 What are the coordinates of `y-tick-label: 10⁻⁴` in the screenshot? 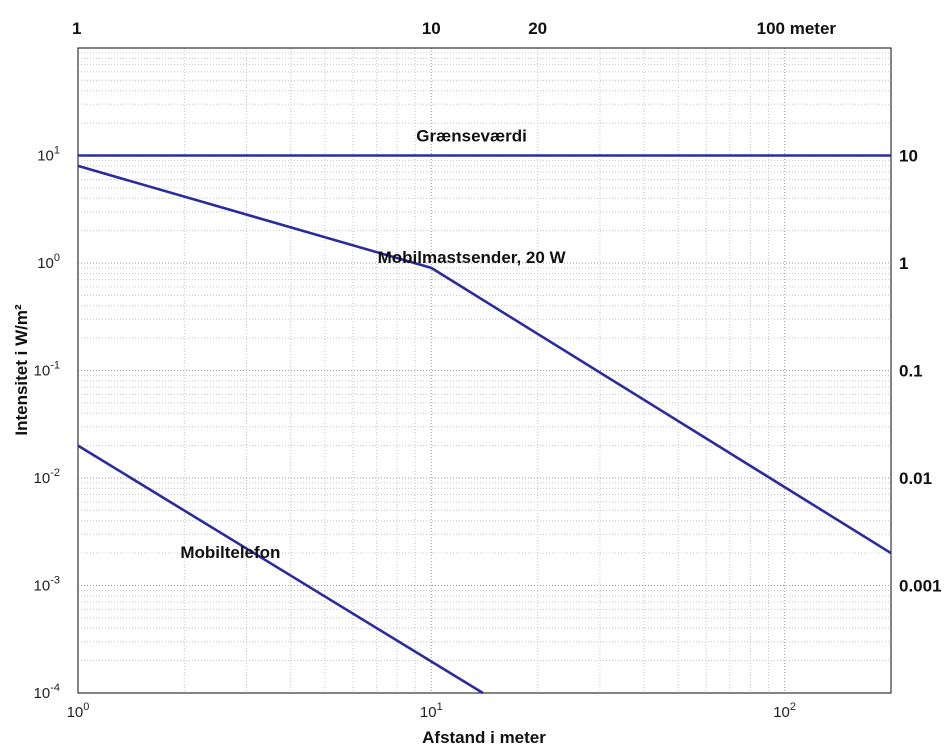 It's located at (47, 692).